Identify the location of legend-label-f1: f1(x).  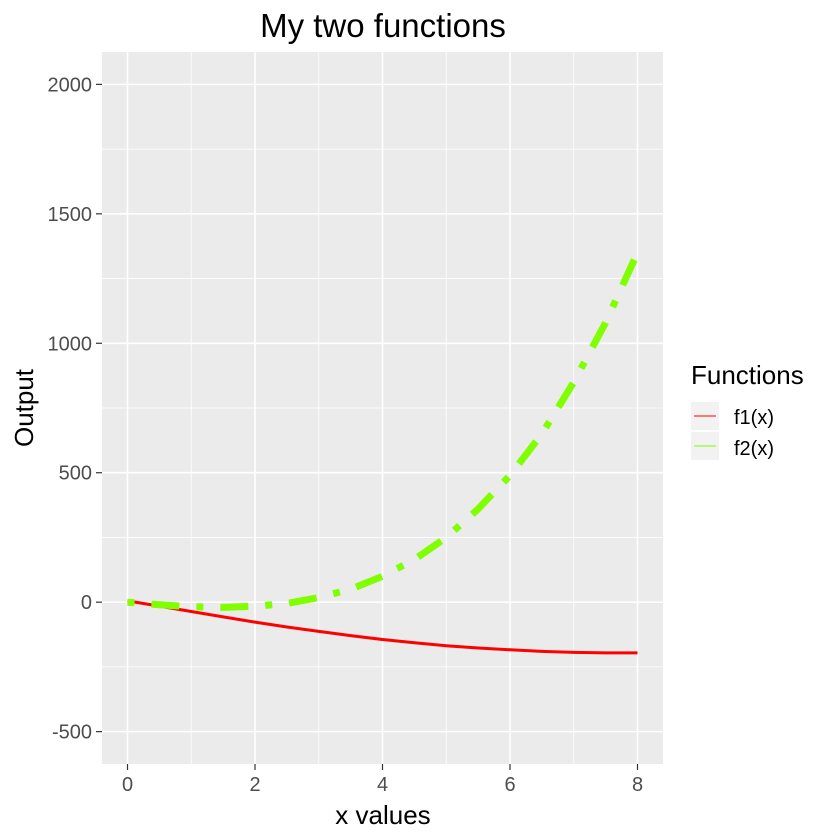
(754, 418).